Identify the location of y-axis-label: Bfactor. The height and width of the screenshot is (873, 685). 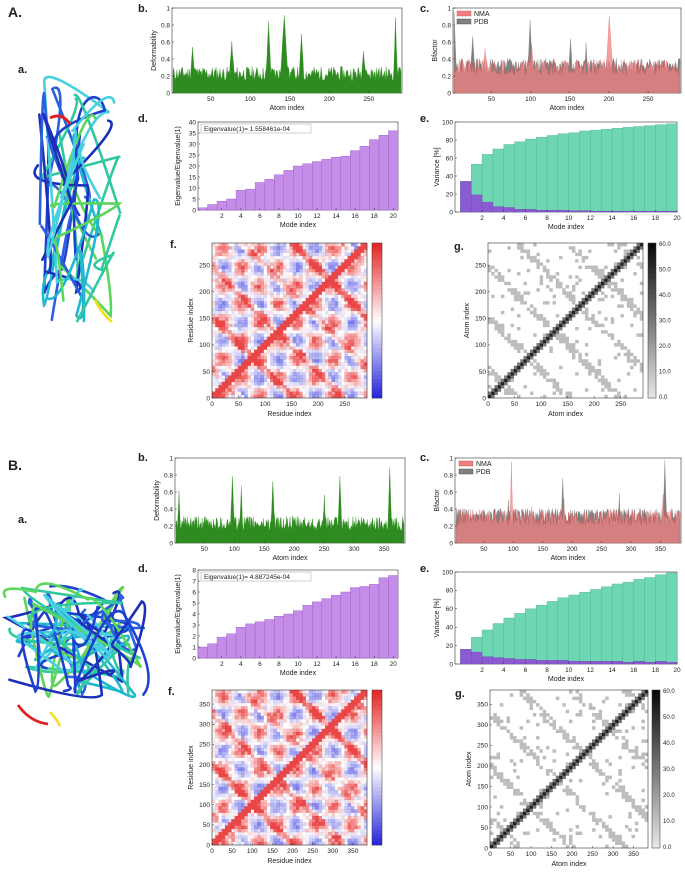
(435, 50).